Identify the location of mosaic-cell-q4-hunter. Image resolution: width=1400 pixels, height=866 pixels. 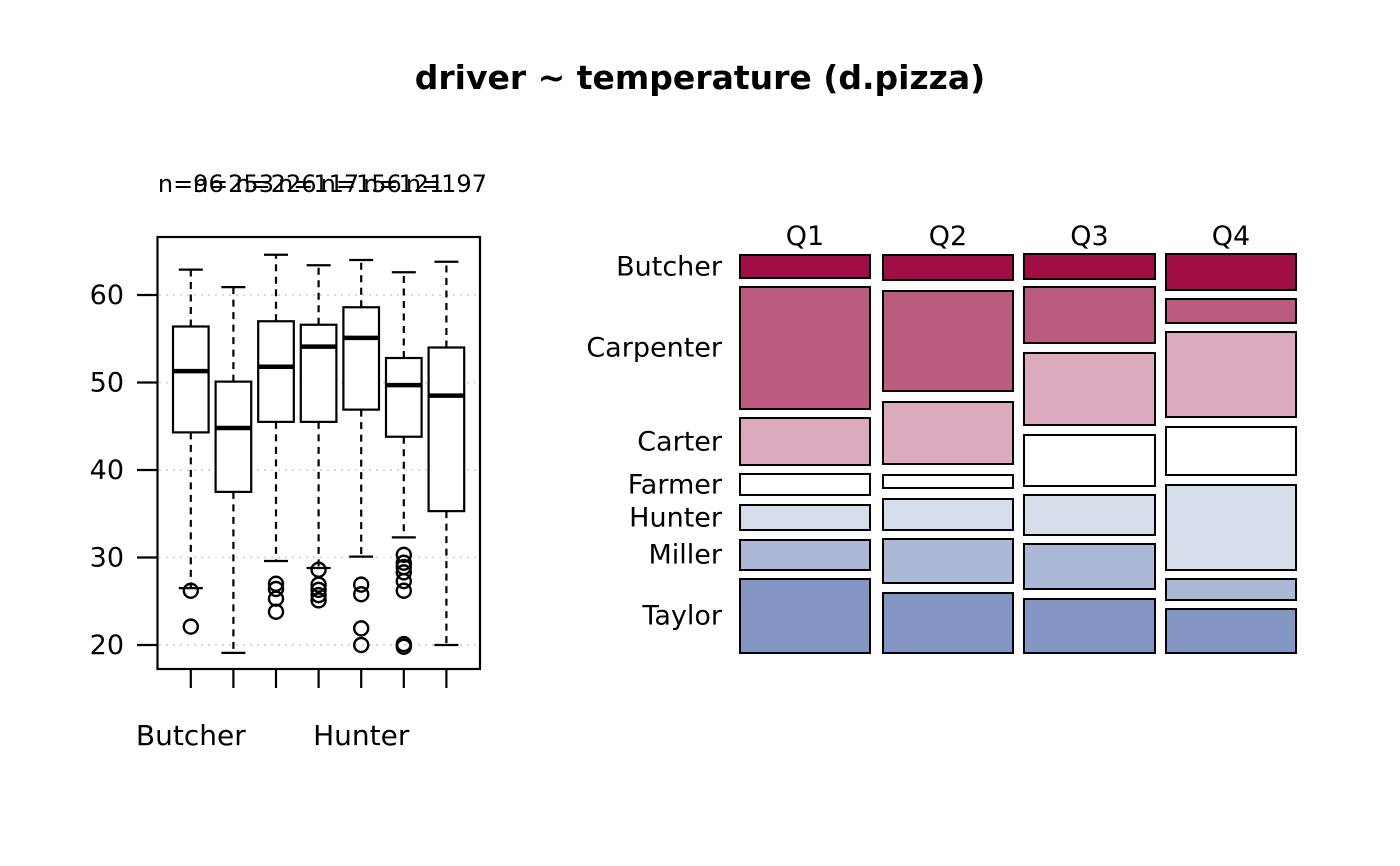
(1231, 527).